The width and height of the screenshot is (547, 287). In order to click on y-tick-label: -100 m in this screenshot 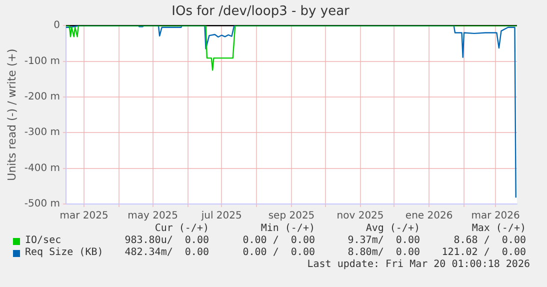, I will do `click(42, 61)`.